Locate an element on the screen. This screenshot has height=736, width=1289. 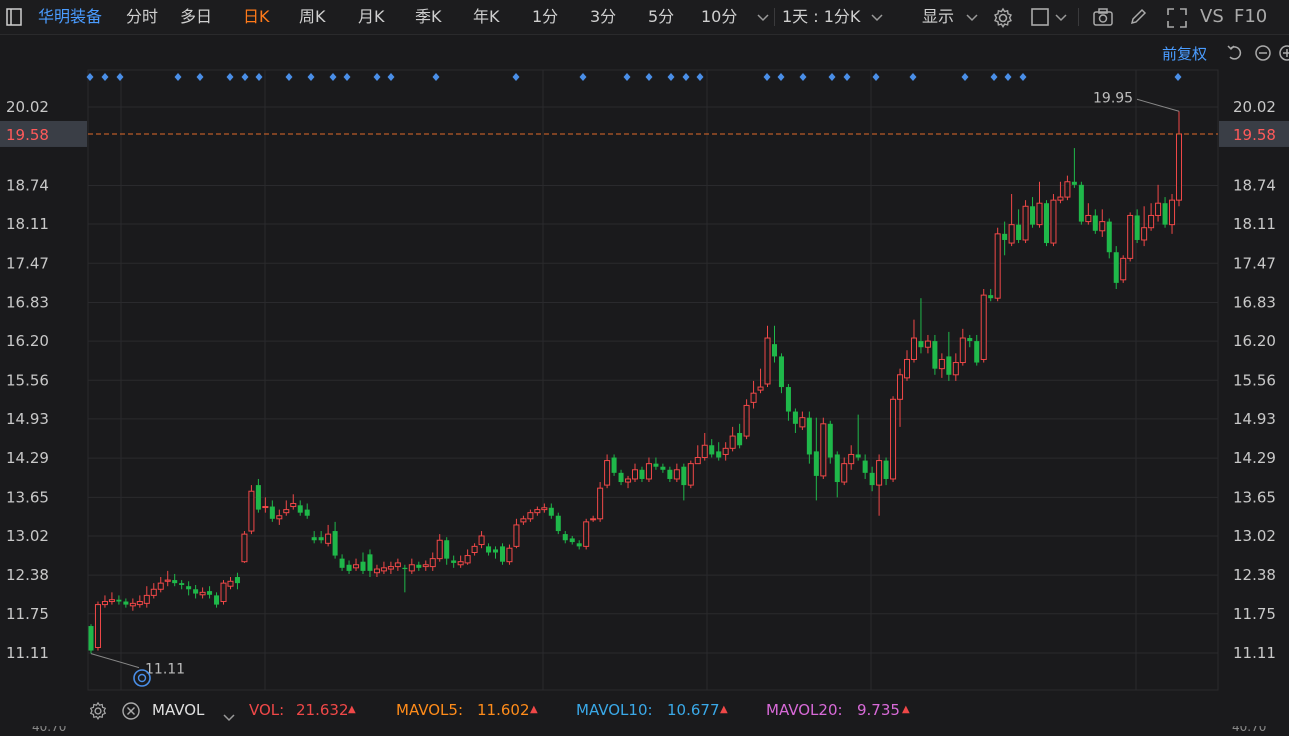
camera-icon is located at coordinates (1102, 17).